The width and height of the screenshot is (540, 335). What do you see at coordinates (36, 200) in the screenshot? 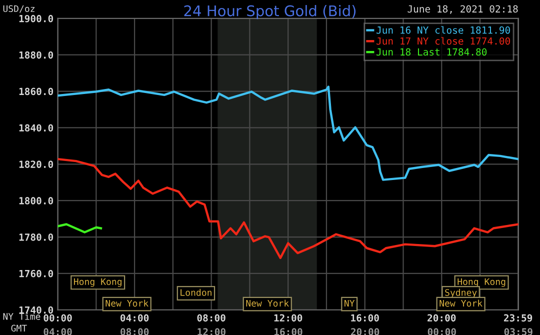
I see `y-tick-label: 1800.0` at bounding box center [36, 200].